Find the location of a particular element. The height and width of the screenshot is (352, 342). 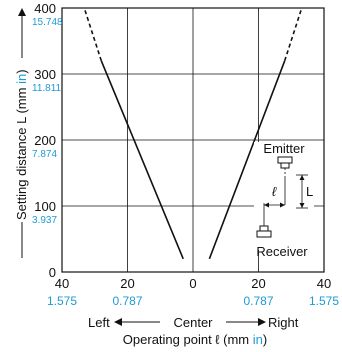

y-tick-label-inch: 15.748 is located at coordinates (47, 22).